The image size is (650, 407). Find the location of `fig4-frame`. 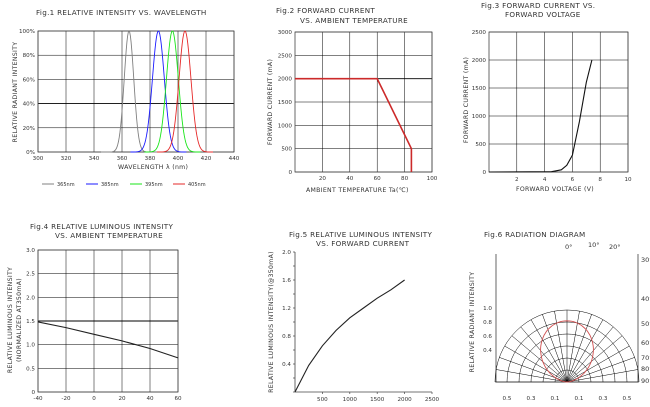

fig4-frame is located at coordinates (108, 321).